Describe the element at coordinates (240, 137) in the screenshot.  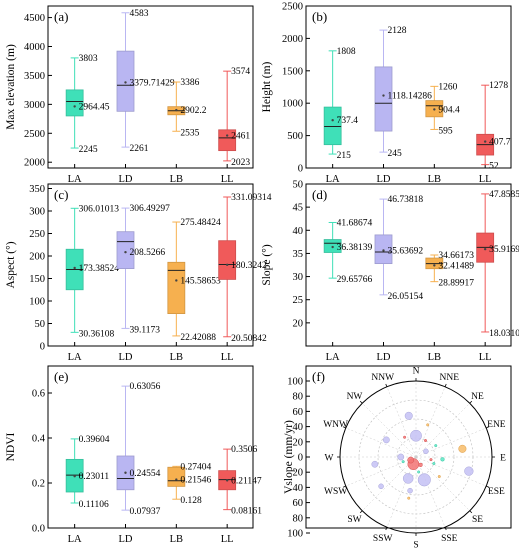
I see `mean-label: 2461` at that location.